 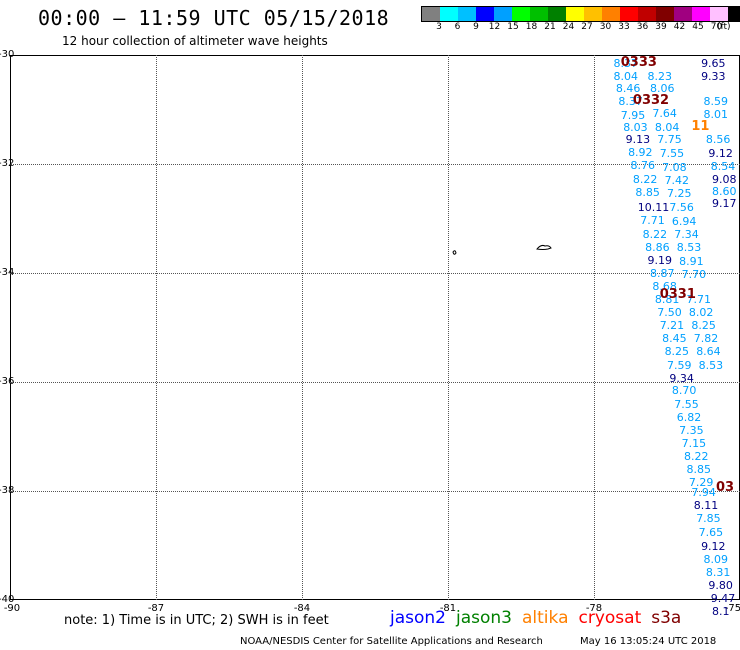 What do you see at coordinates (7, 490) in the screenshot?
I see `latitude-label: -38` at bounding box center [7, 490].